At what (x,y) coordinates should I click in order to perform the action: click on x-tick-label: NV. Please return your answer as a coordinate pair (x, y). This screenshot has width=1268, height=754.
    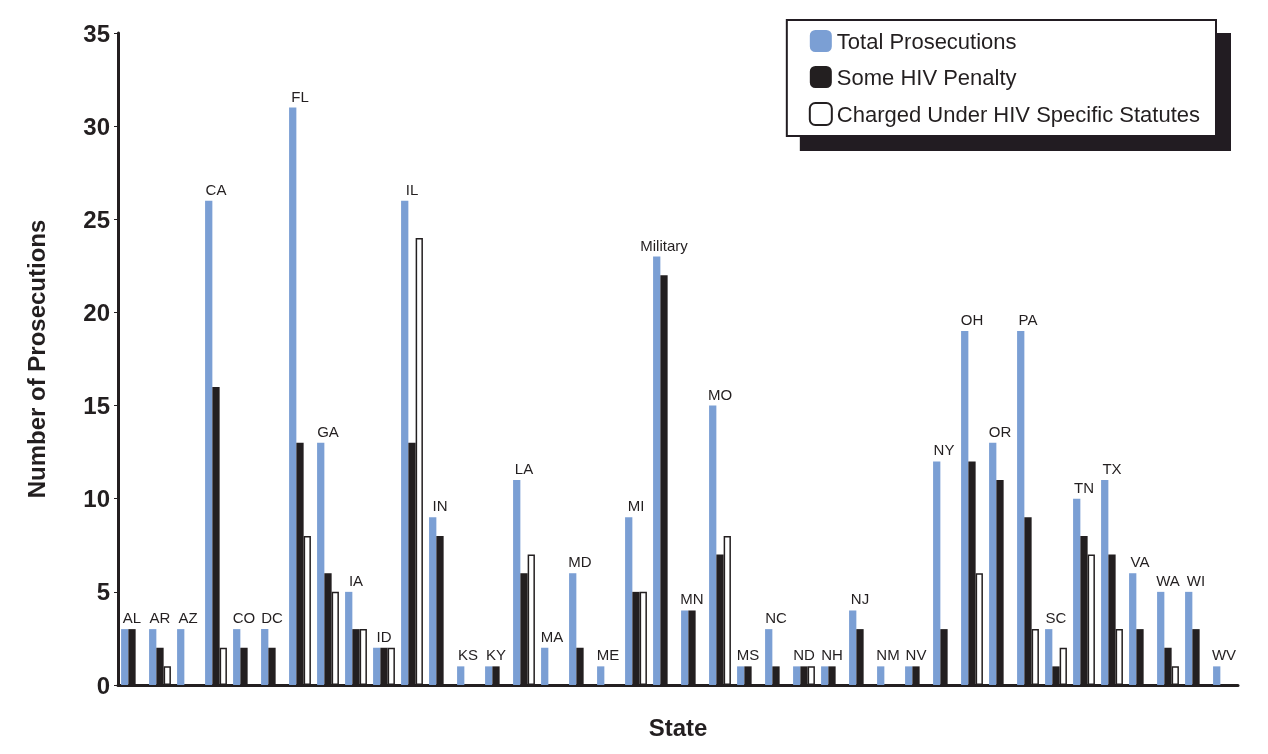
    Looking at the image, I should click on (916, 655).